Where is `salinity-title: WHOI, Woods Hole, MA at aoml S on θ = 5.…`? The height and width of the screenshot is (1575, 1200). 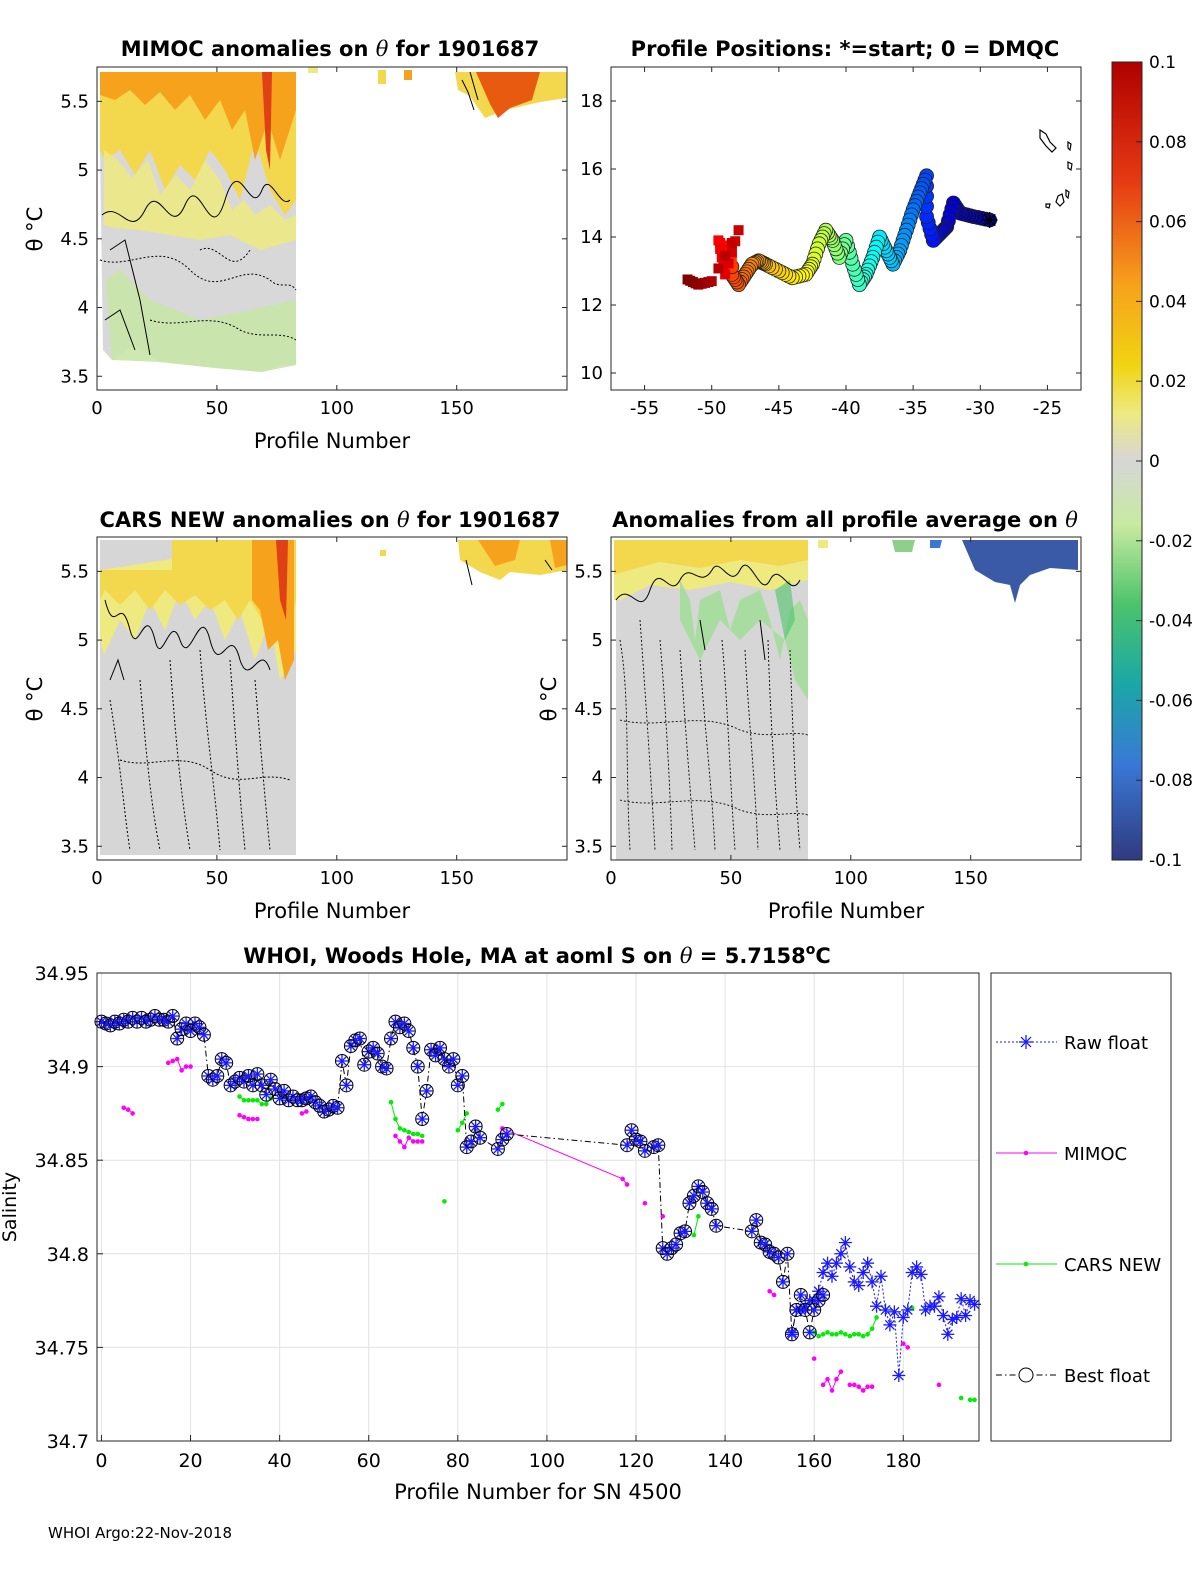 salinity-title: WHOI, Woods Hole, MA at aoml S on θ = 5.… is located at coordinates (537, 955).